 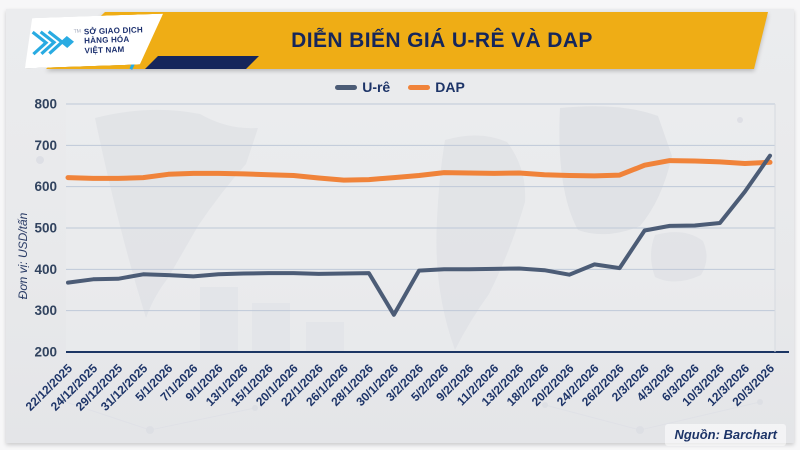 What do you see at coordinates (376, 87) in the screenshot?
I see `legend-label-urea: U-rê` at bounding box center [376, 87].